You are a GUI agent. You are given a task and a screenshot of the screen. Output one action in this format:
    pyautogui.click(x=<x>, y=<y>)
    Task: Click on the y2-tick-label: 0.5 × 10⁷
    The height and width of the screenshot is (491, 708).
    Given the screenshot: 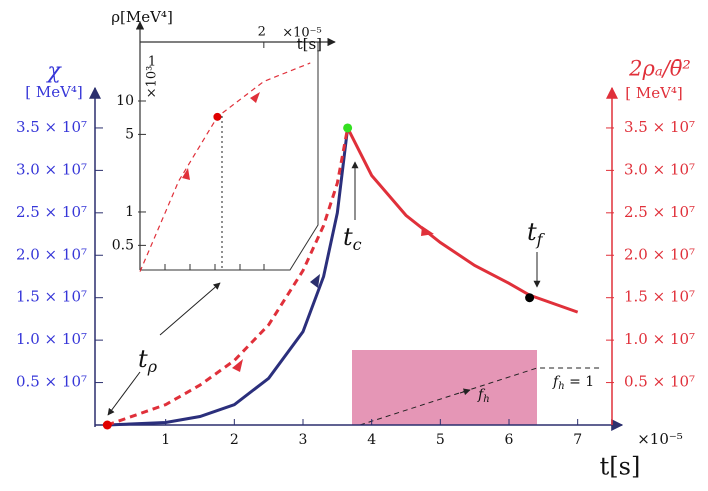 What is the action you would take?
    pyautogui.click(x=659, y=382)
    